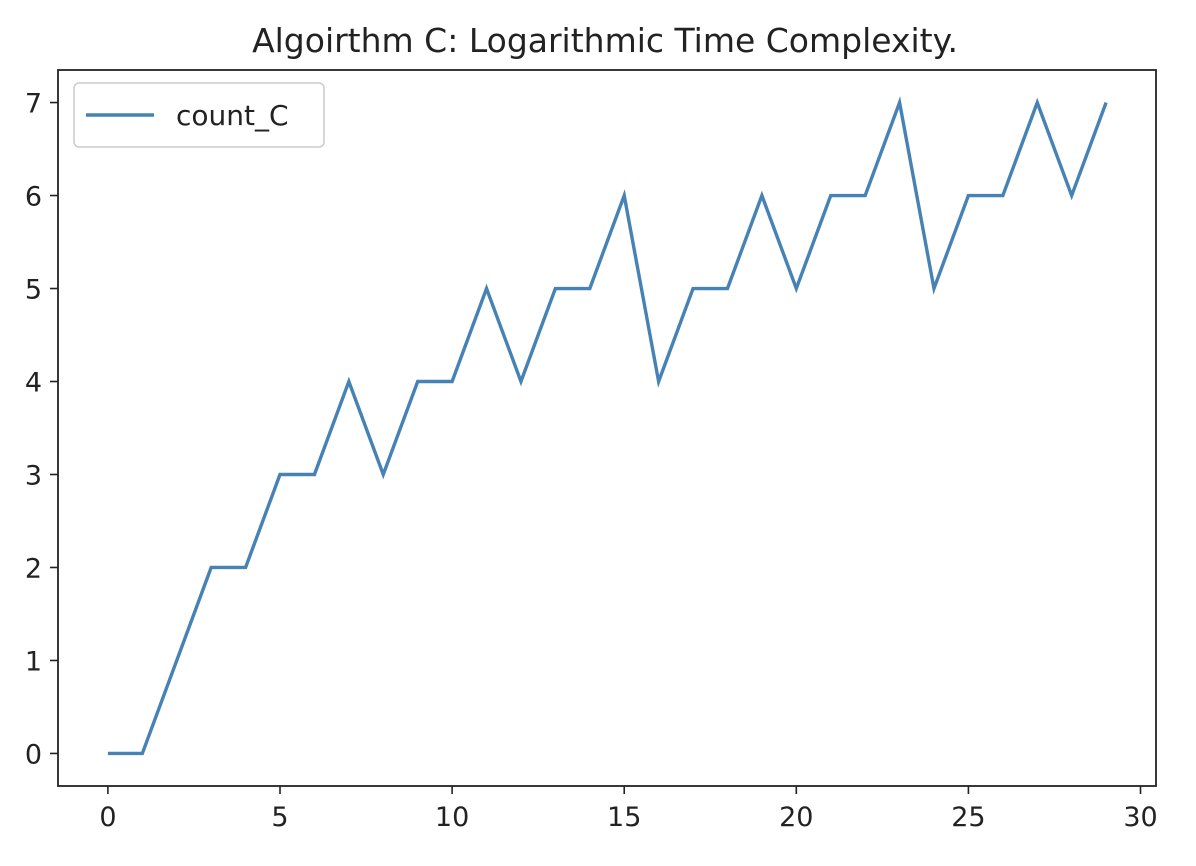 The image size is (1196, 866). What do you see at coordinates (33, 197) in the screenshot?
I see `y-tick-label: 6` at bounding box center [33, 197].